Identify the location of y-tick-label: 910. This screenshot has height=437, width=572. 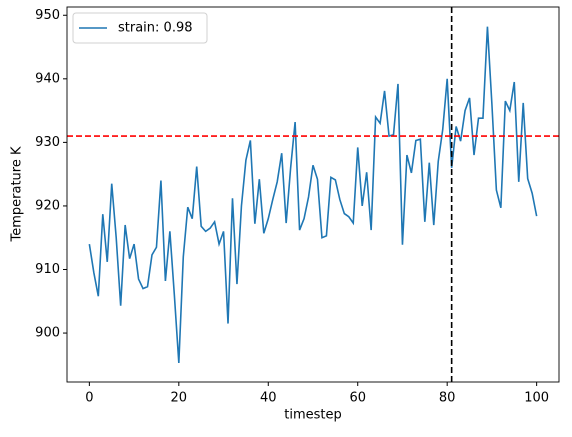
(47, 269).